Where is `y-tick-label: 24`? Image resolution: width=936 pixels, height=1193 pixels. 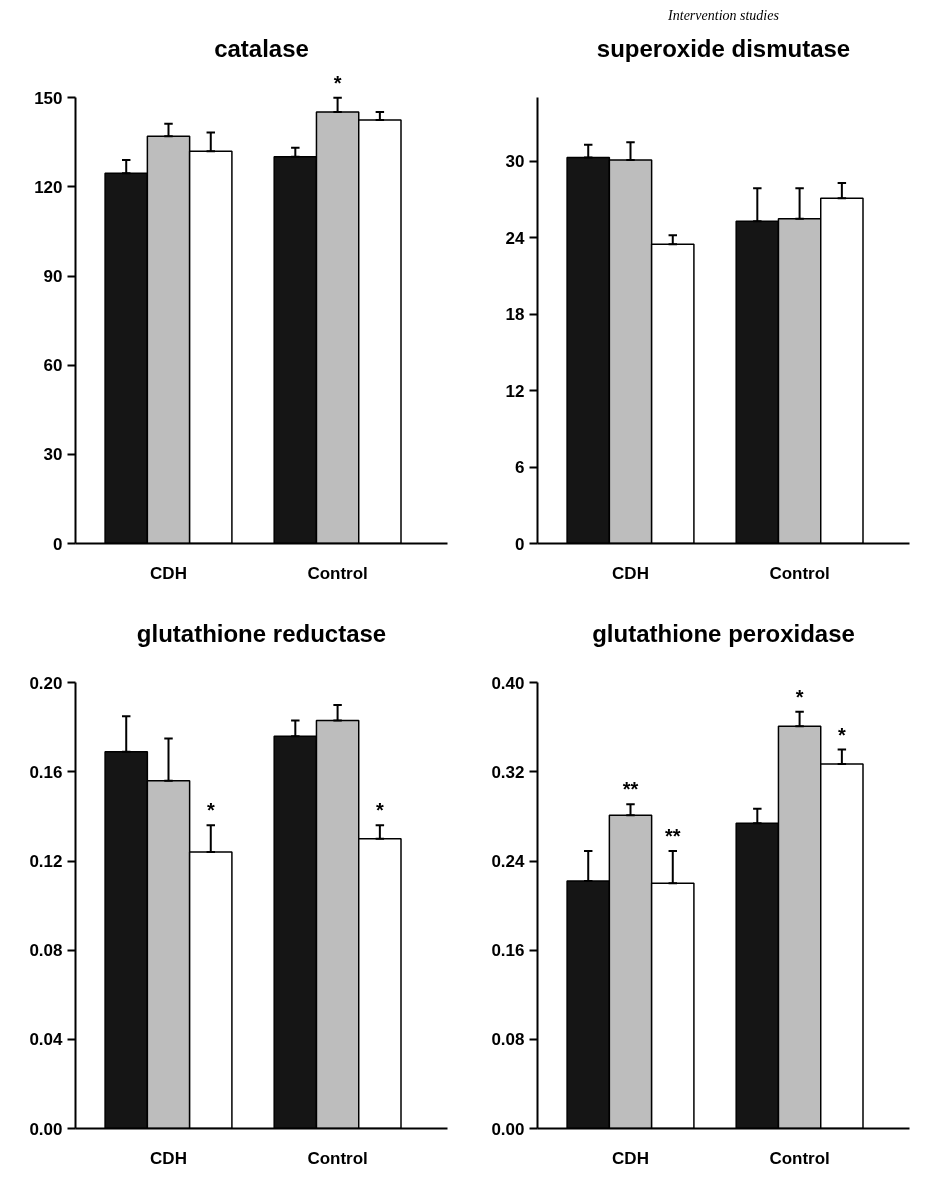
y-tick-label: 24 is located at coordinates (515, 238).